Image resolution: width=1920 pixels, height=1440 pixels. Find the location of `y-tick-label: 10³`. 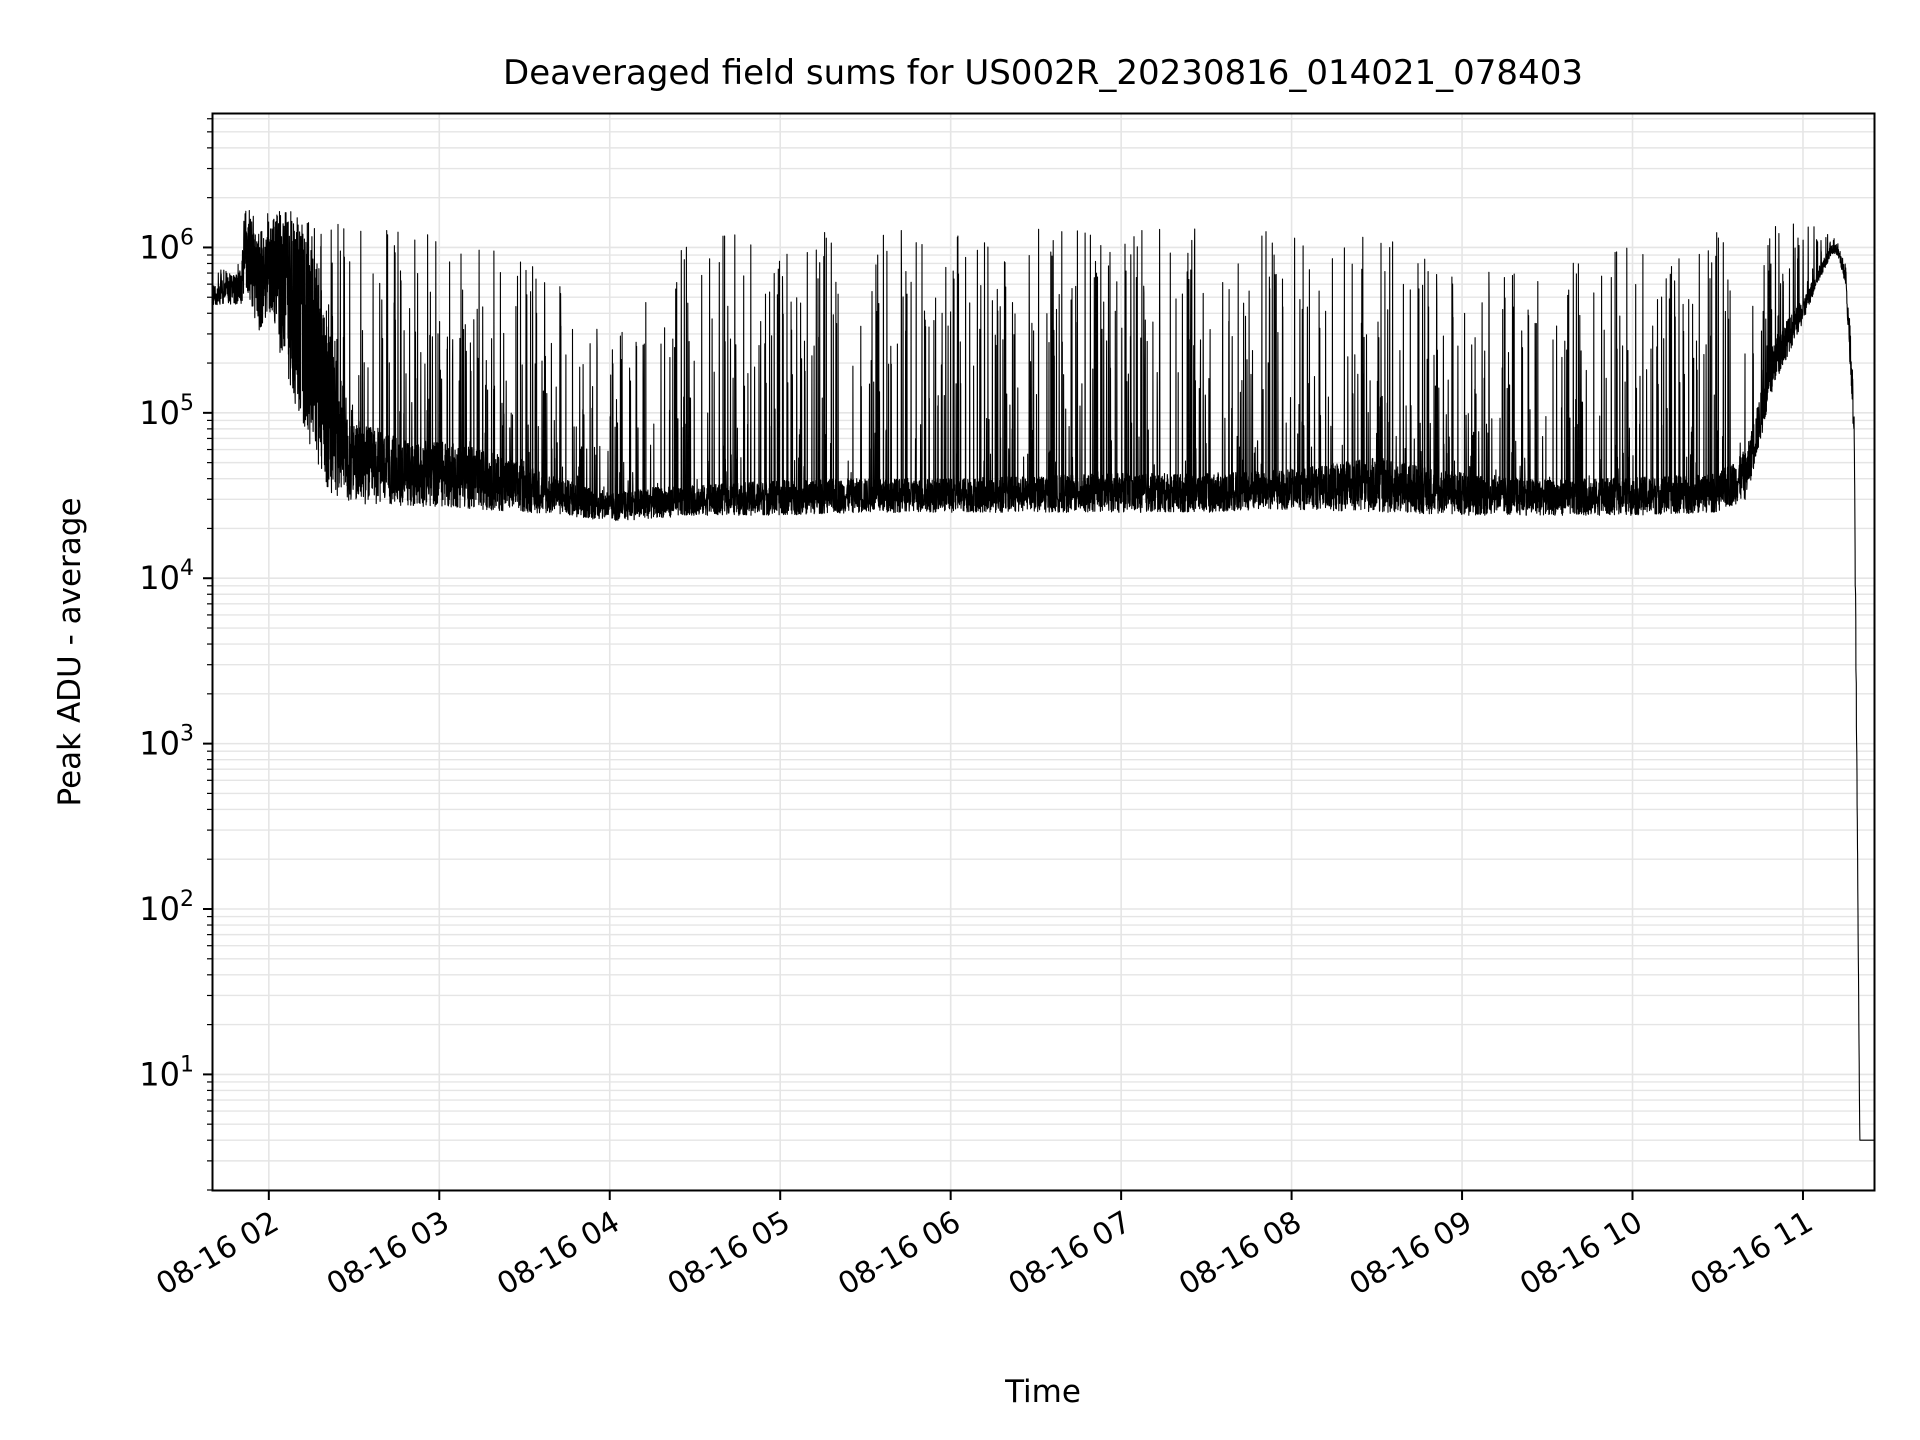

y-tick-label: 10³ is located at coordinates (166, 742).